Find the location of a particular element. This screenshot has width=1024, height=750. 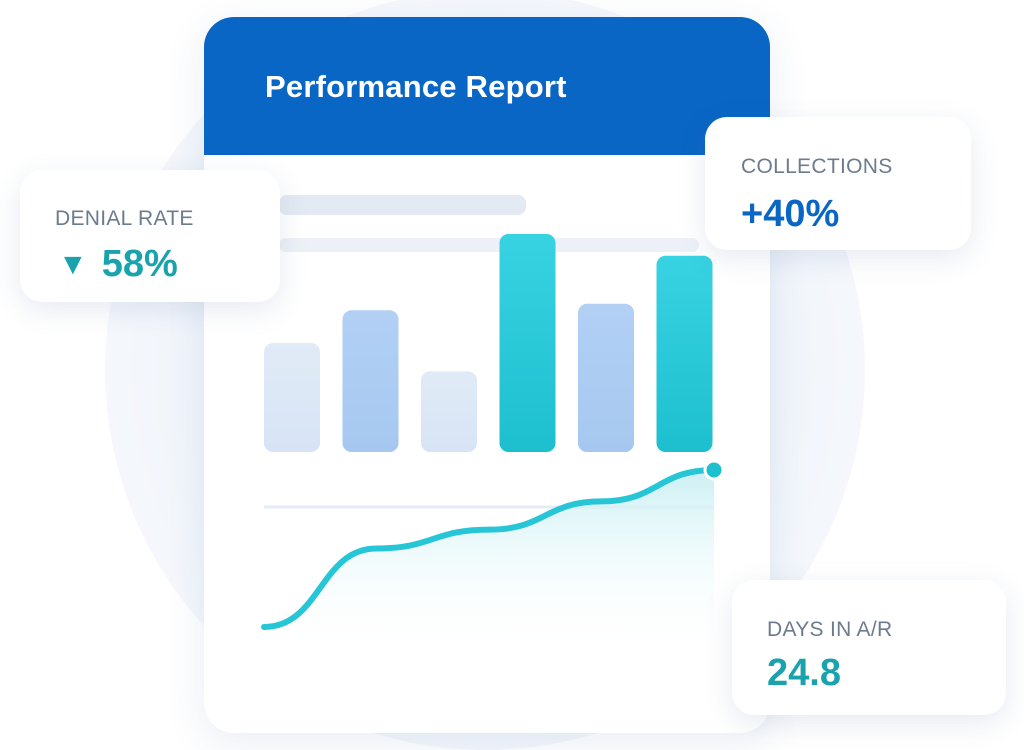

denial-rate-card: DENIAL RATE ▼ 58% is located at coordinates (150, 236).